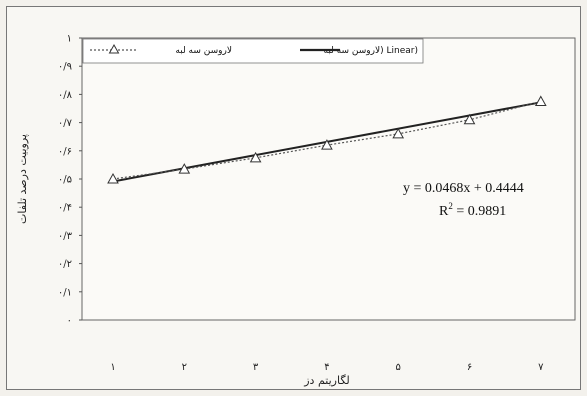 The width and height of the screenshot is (587, 396). What do you see at coordinates (65, 95) in the screenshot?
I see `y-tick-label: ۰/۸` at bounding box center [65, 95].